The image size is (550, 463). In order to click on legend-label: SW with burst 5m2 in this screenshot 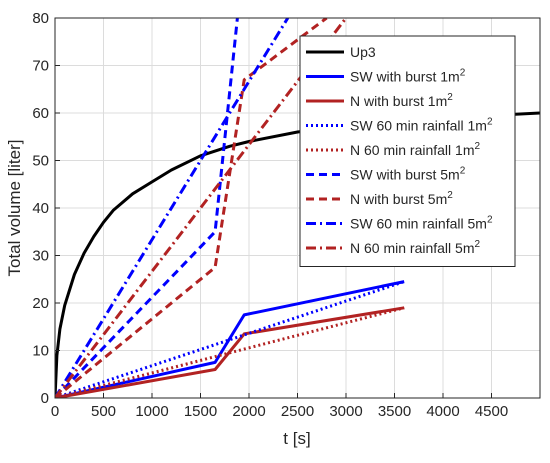, I will do `click(408, 174)`.